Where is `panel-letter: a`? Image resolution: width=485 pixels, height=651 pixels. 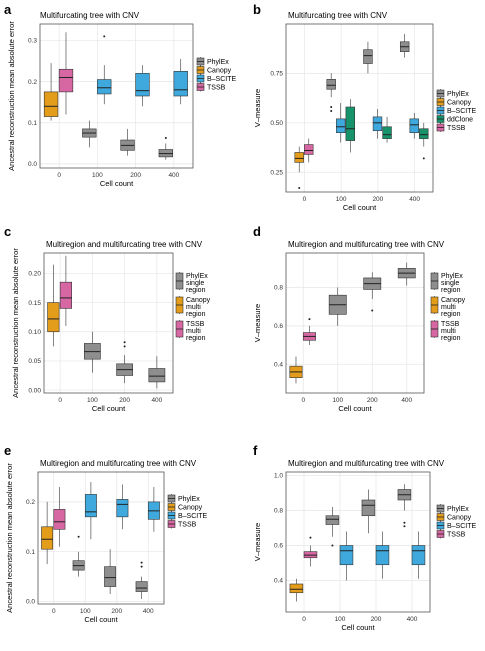
panel-letter: a is located at coordinates (8, 9).